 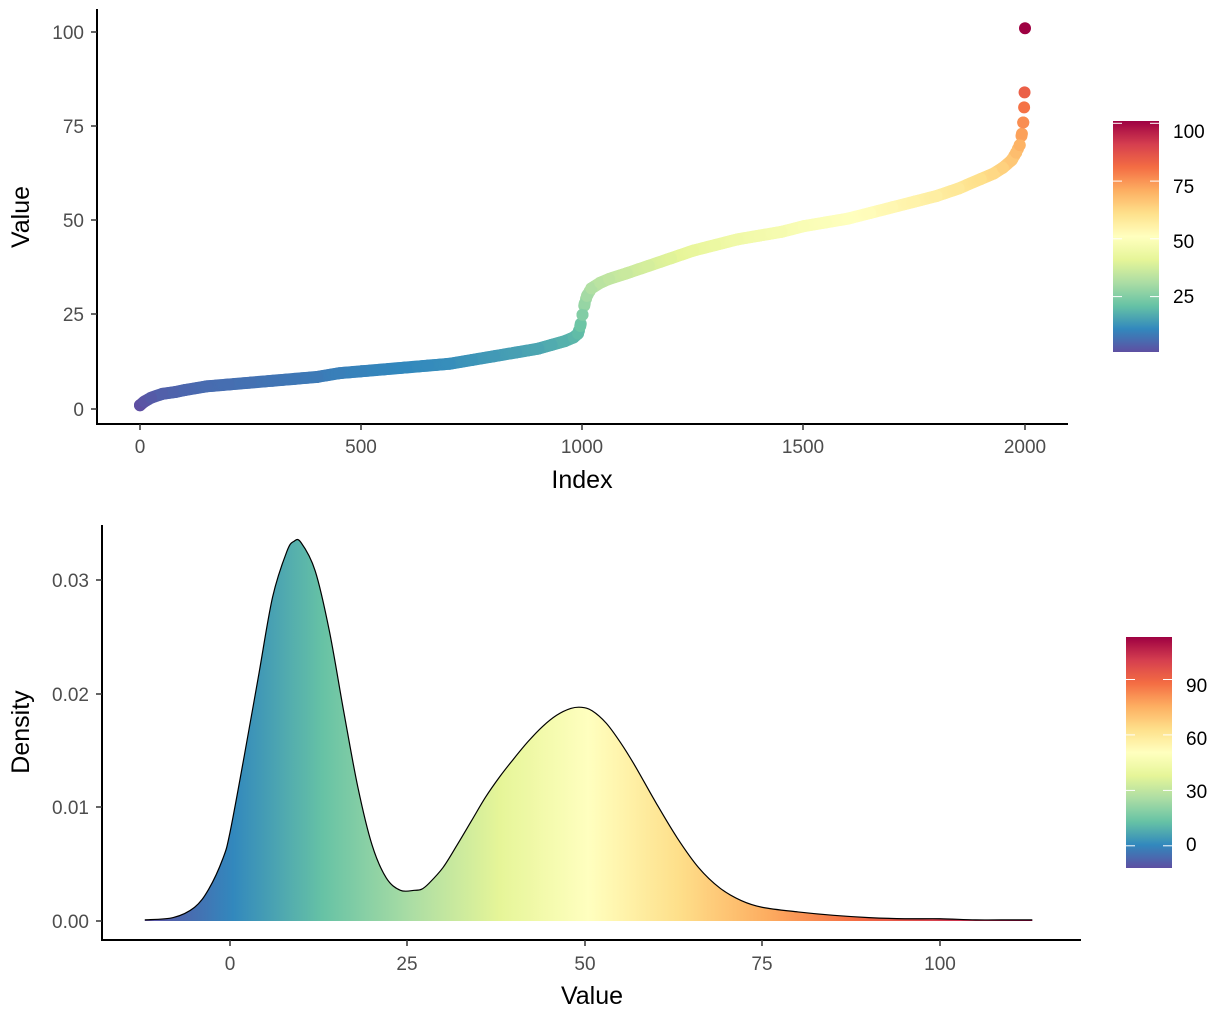 What do you see at coordinates (1196, 792) in the screenshot?
I see `density-legend-label: 30` at bounding box center [1196, 792].